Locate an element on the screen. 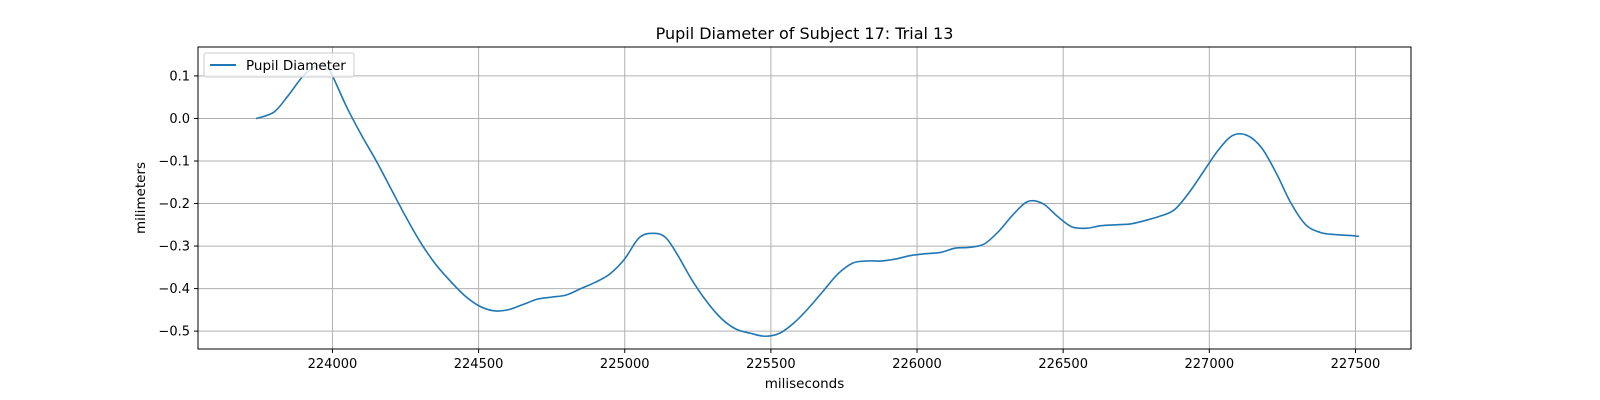 This screenshot has width=1600, height=400. x-tick-label: 227500 is located at coordinates (1356, 364).